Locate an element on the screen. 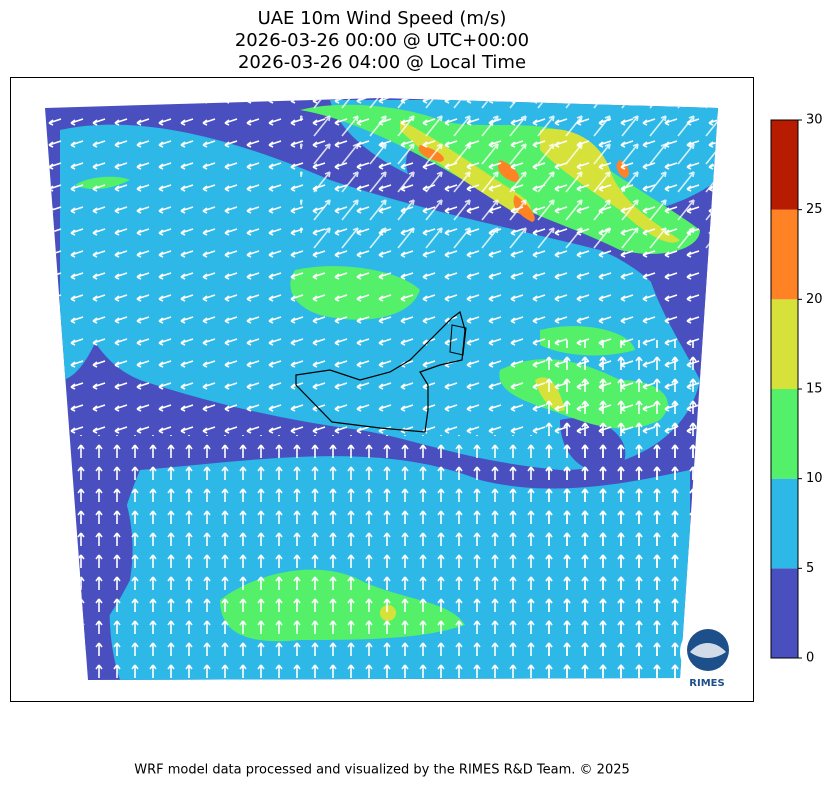 The height and width of the screenshot is (792, 835). oman-exclave is located at coordinates (458, 340).